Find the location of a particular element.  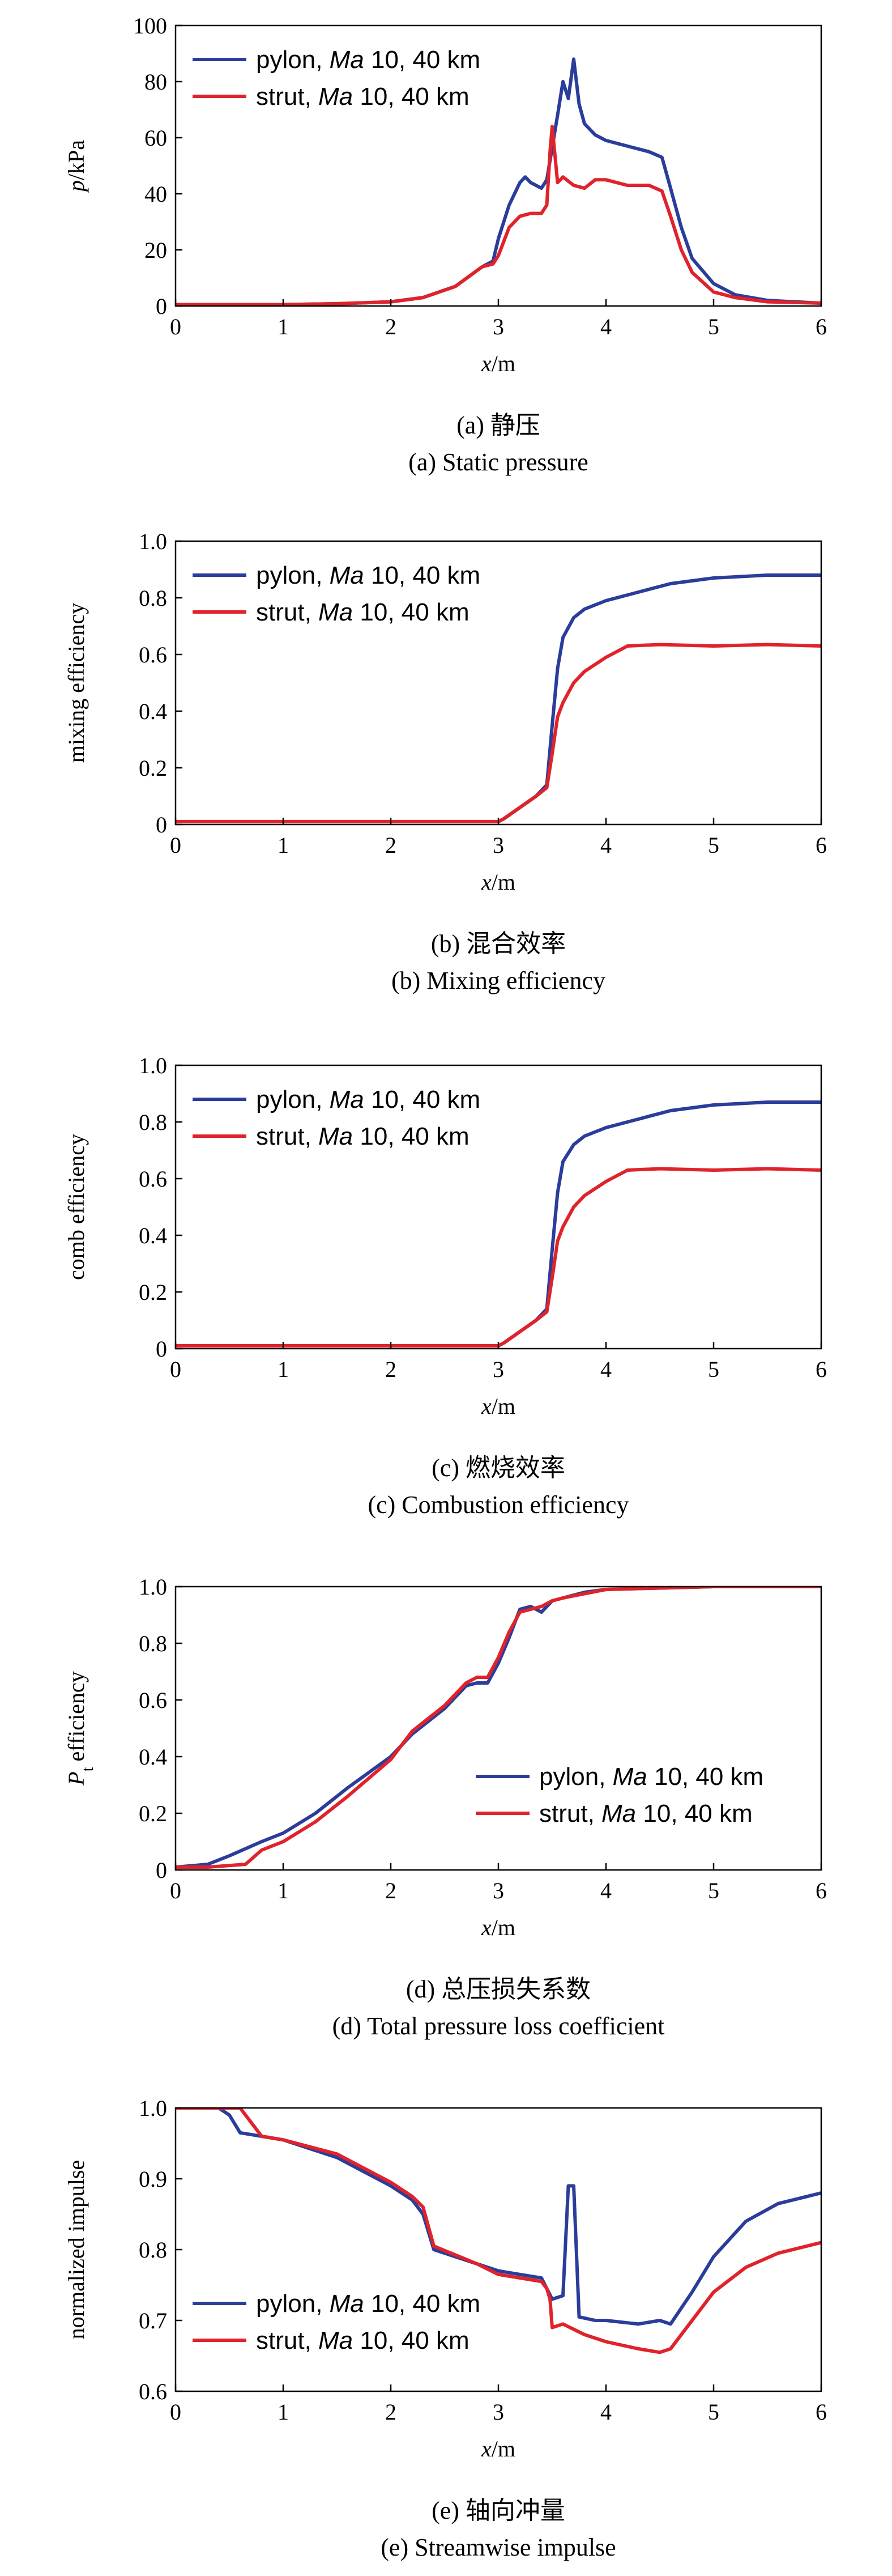

y-tick-label: 0.9 is located at coordinates (153, 2179).